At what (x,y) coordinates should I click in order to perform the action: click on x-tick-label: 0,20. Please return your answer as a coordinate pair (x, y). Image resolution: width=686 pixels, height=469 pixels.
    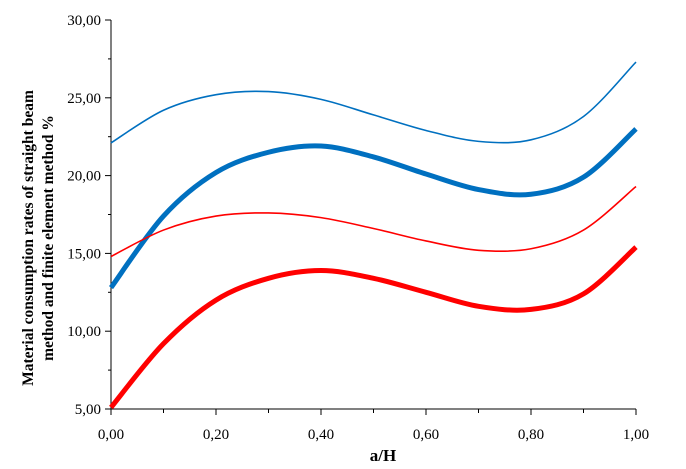
    Looking at the image, I should click on (216, 435).